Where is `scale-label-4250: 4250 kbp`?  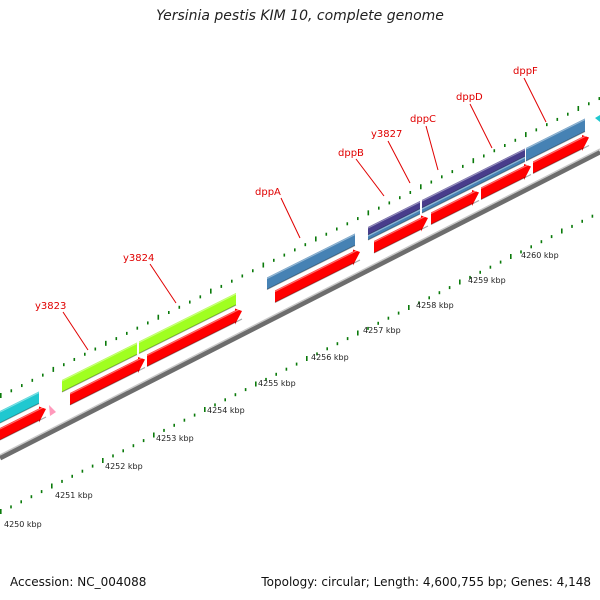 scale-label-4250: 4250 kbp is located at coordinates (23, 524).